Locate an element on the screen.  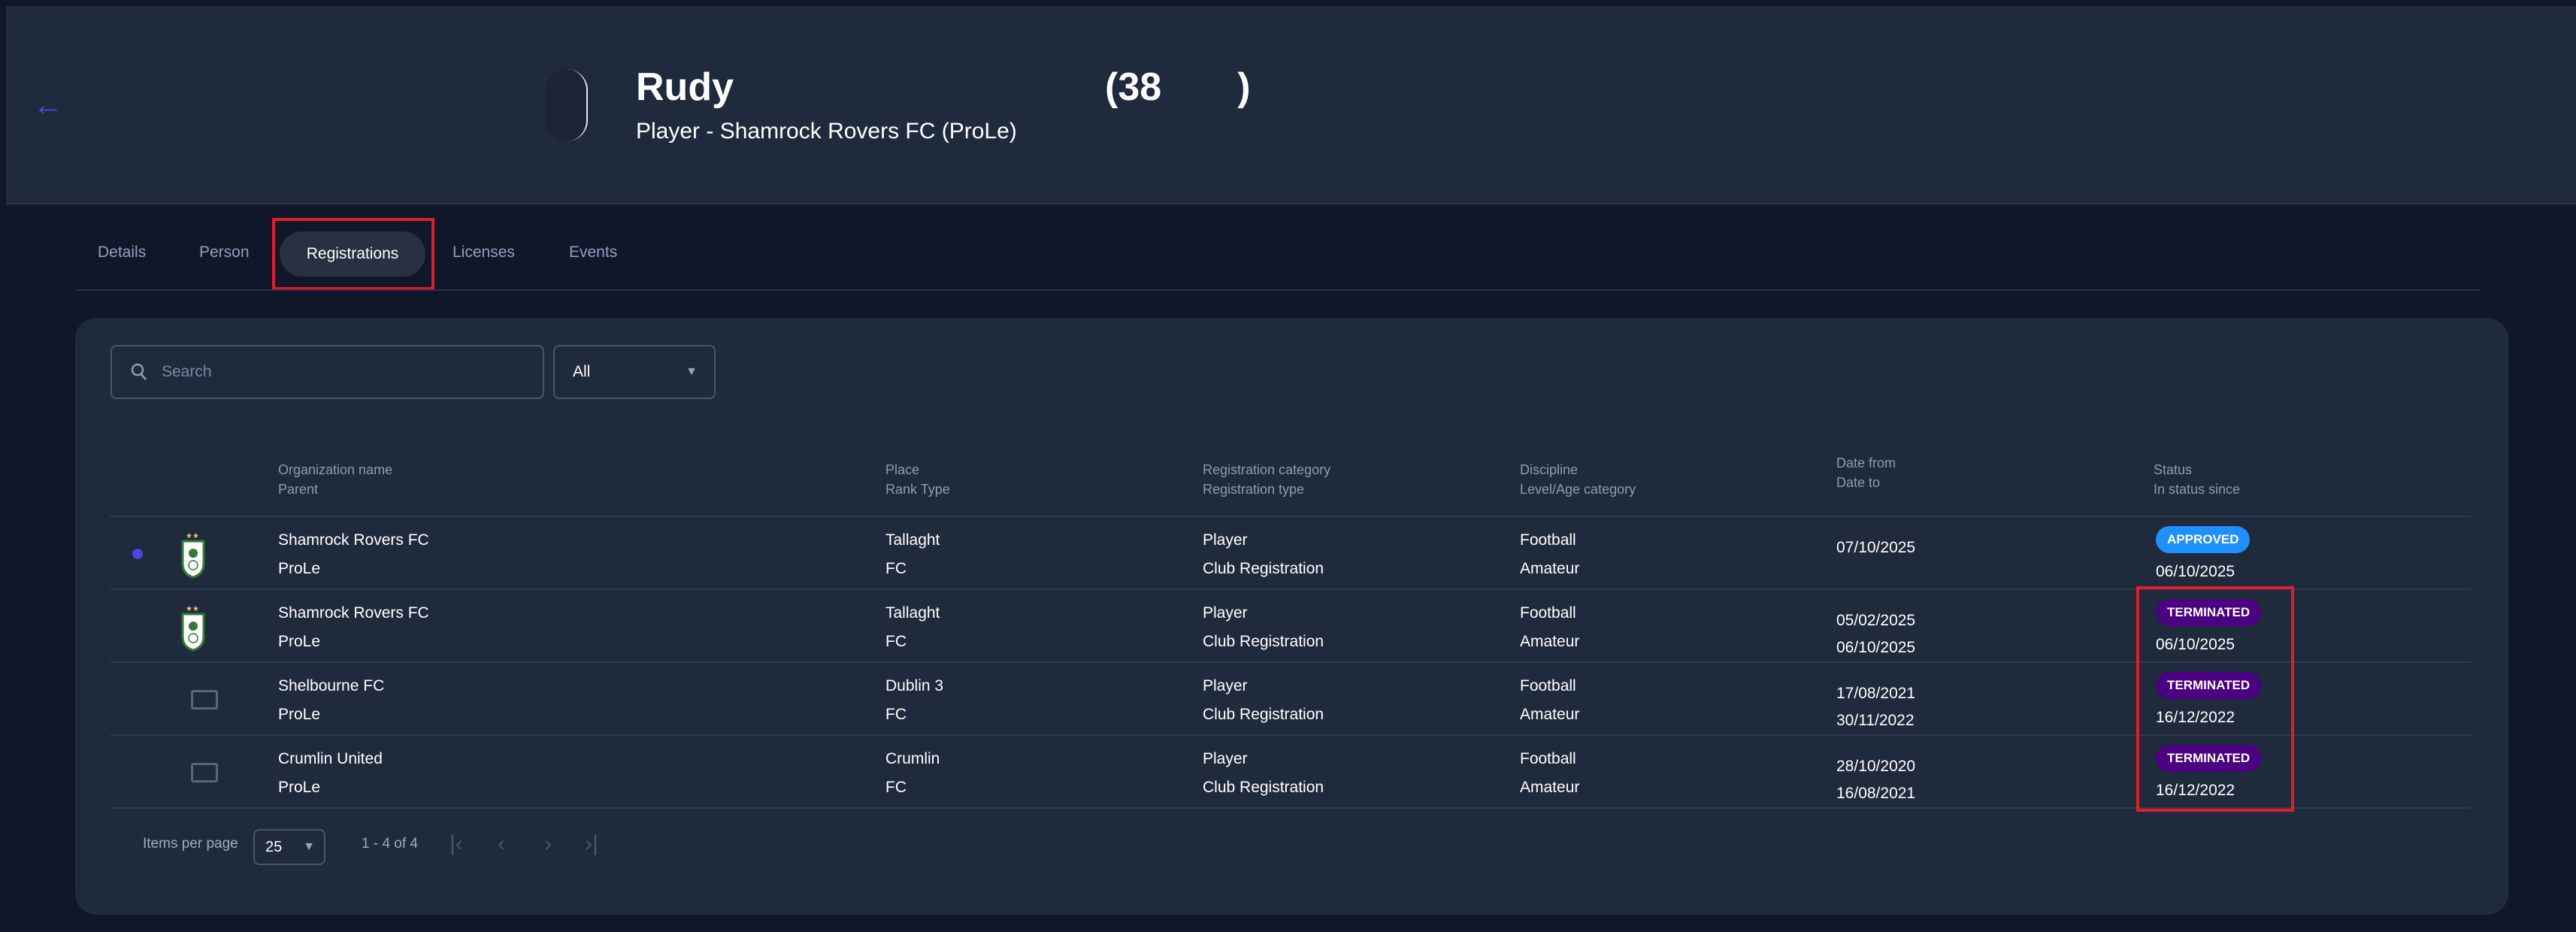
search-icon is located at coordinates (139, 371).